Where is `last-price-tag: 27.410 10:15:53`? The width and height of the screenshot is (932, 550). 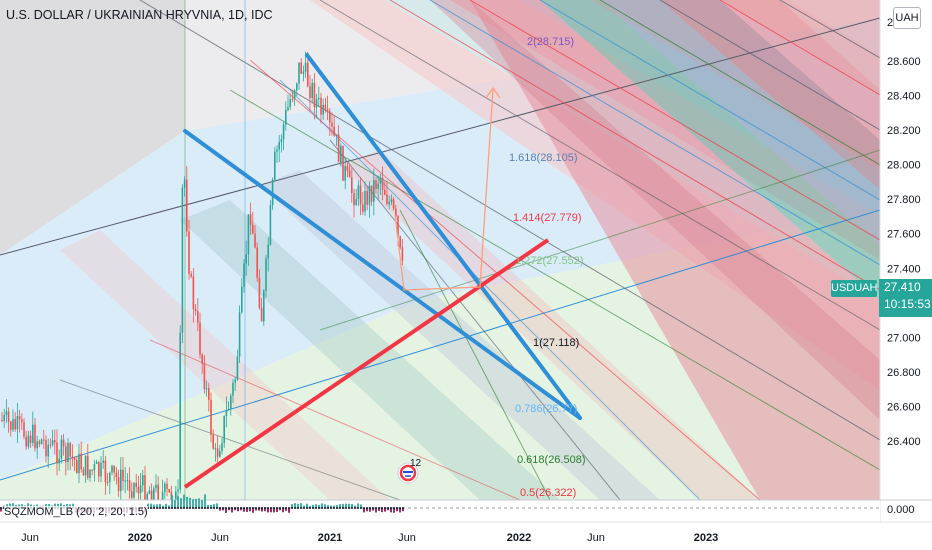
last-price-tag: 27.410 10:15:53 is located at coordinates (905, 298).